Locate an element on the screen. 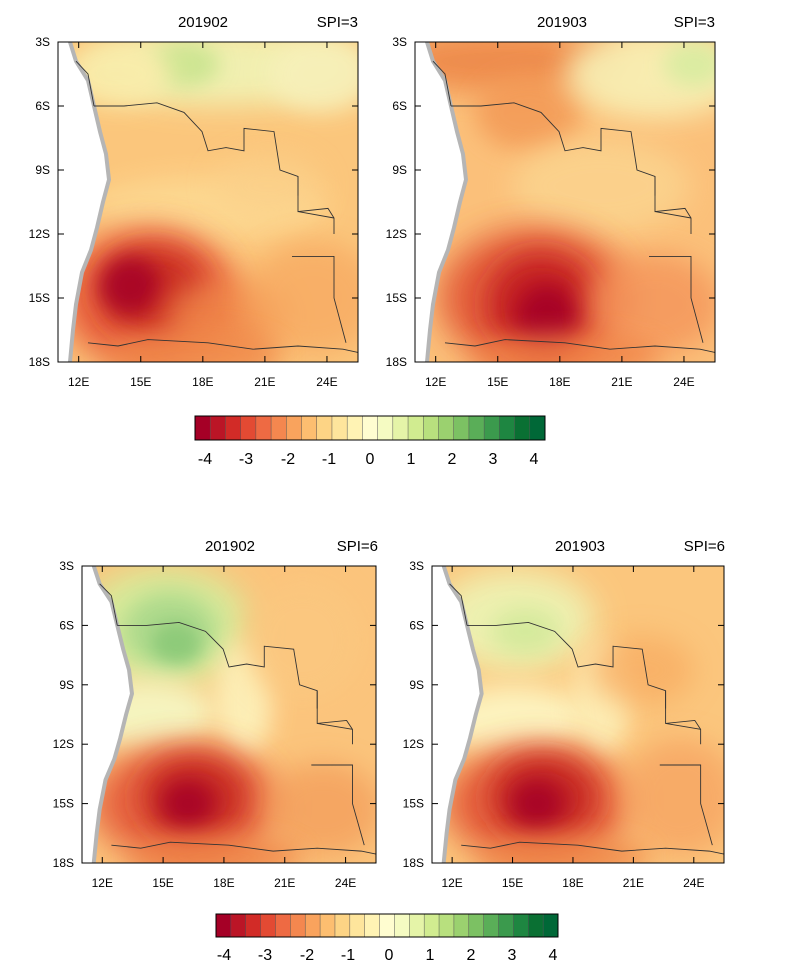 Image resolution: width=788 pixels, height=976 pixels. lon-tick-label: 18E is located at coordinates (572, 883).